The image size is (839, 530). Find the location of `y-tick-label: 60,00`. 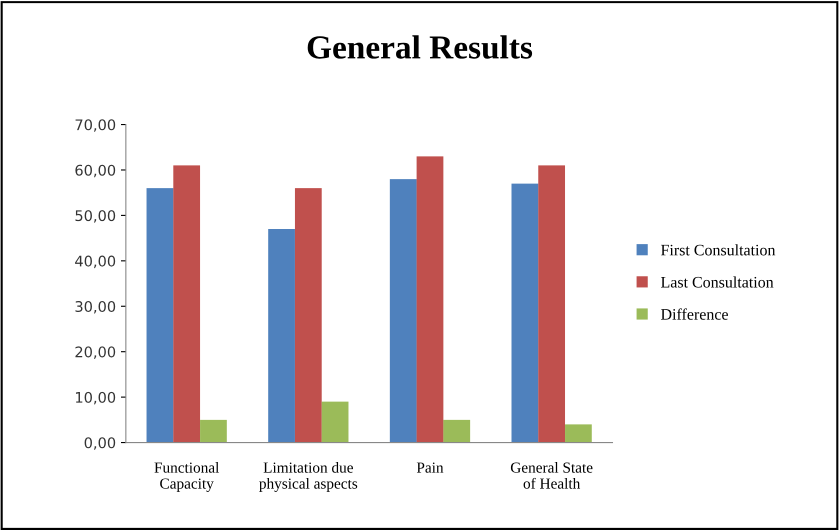

y-tick-label: 60,00 is located at coordinates (95, 171).